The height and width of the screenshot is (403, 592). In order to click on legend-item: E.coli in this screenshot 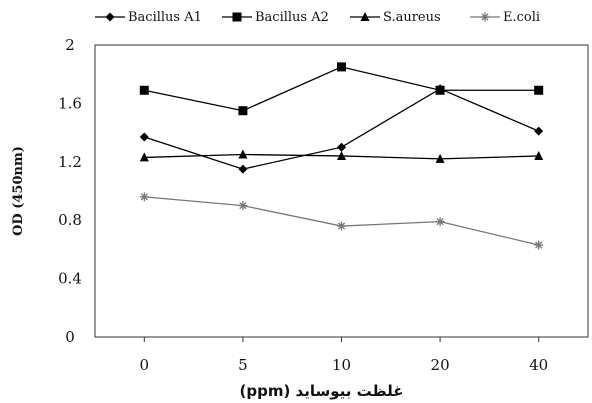, I will do `click(505, 17)`.